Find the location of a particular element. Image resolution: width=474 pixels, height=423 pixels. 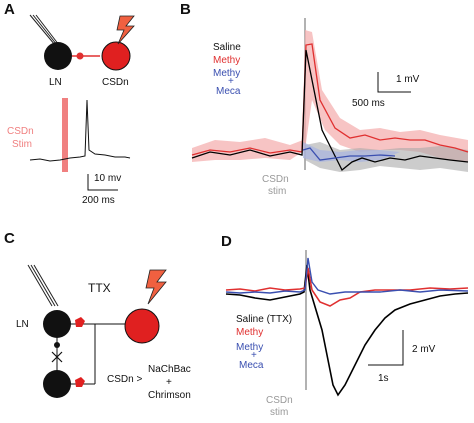

panel-d-stim-line1: CSDn is located at coordinates (279, 400).